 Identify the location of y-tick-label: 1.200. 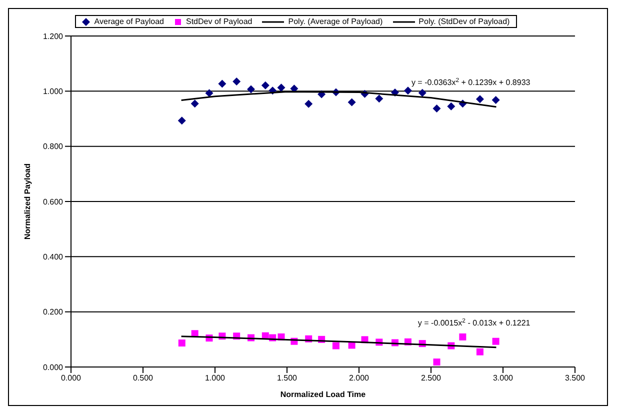
(53, 36).